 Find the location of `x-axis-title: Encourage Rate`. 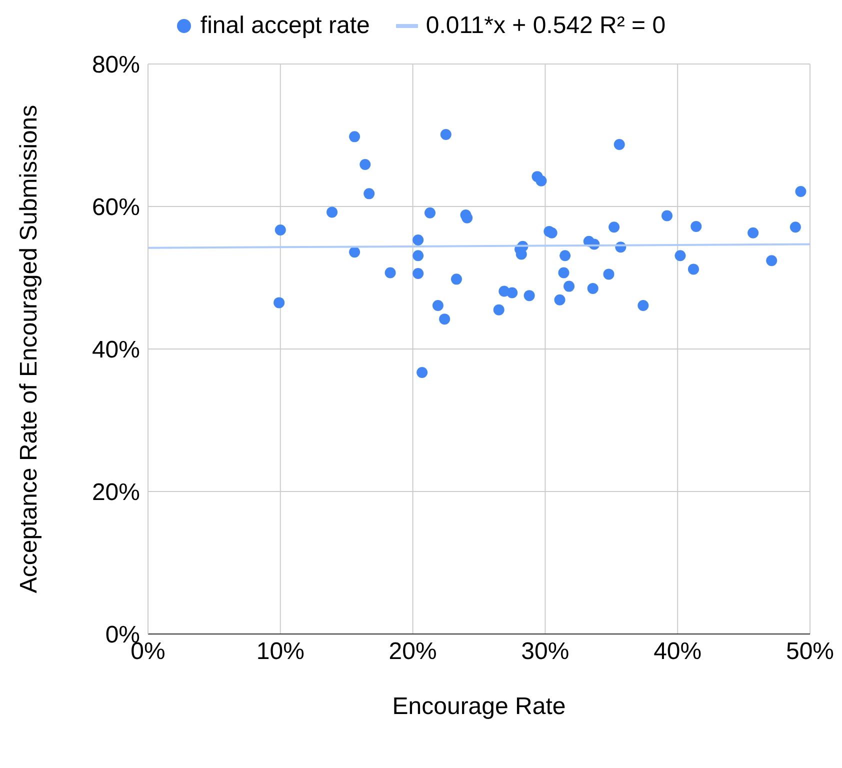

x-axis-title: Encourage Rate is located at coordinates (479, 706).